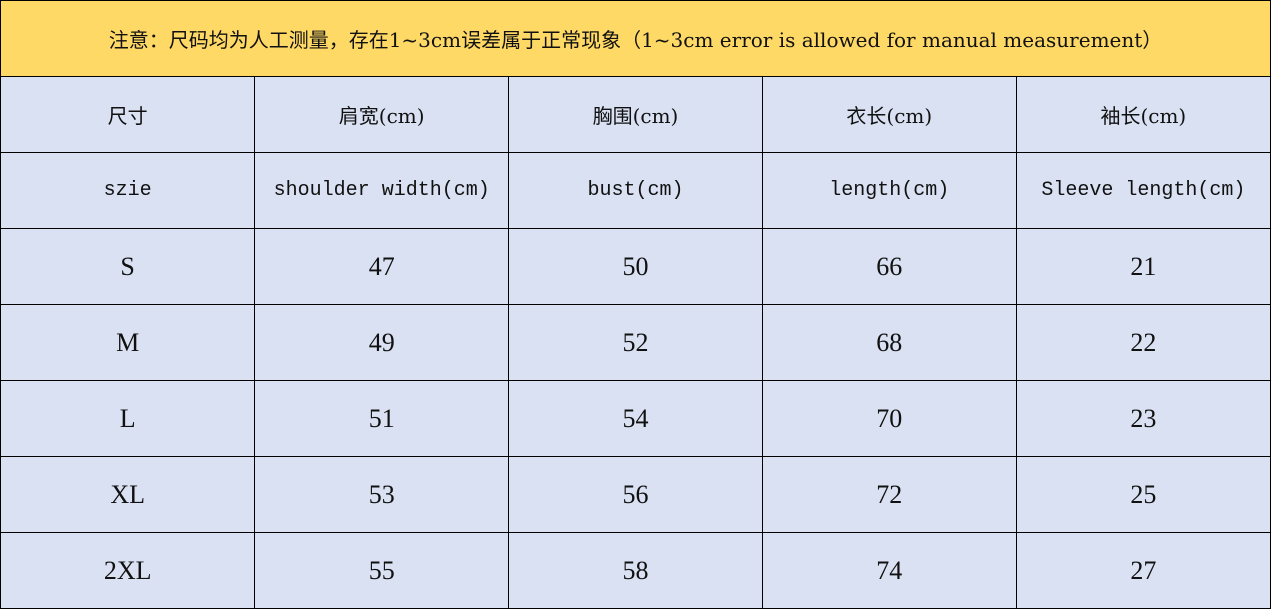 The image size is (1271, 609). What do you see at coordinates (889, 115) in the screenshot?
I see `header-cell: 衣长(cm)` at bounding box center [889, 115].